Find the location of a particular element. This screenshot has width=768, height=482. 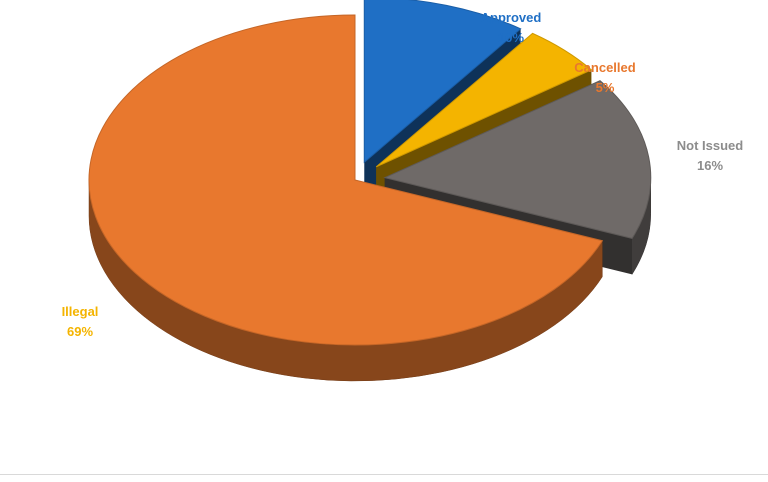

slice-label-illegal-name: Illegal is located at coordinates (80, 311).